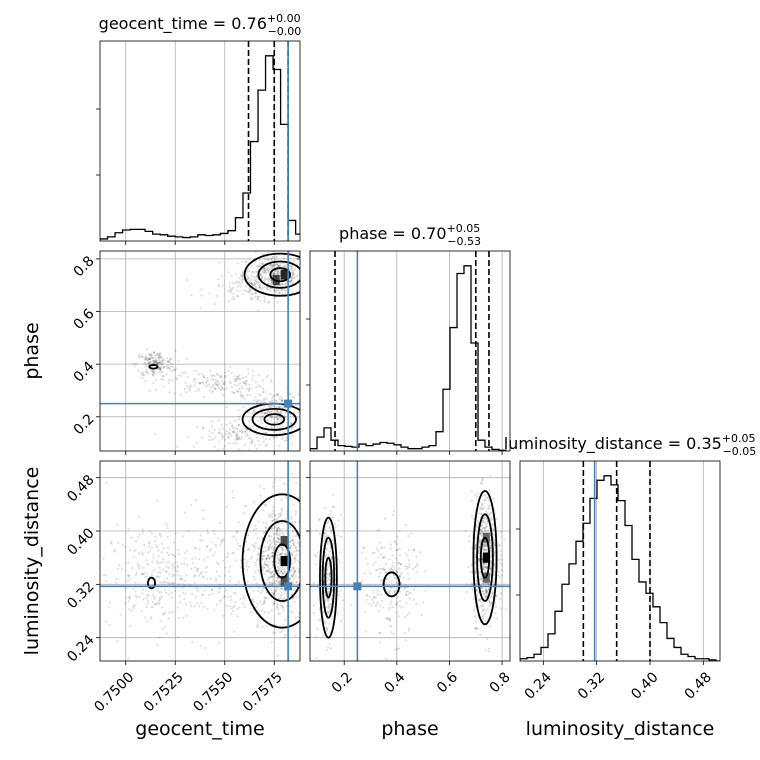 This screenshot has width=760, height=760. What do you see at coordinates (357, 586) in the screenshot?
I see `truth-marker` at bounding box center [357, 586].